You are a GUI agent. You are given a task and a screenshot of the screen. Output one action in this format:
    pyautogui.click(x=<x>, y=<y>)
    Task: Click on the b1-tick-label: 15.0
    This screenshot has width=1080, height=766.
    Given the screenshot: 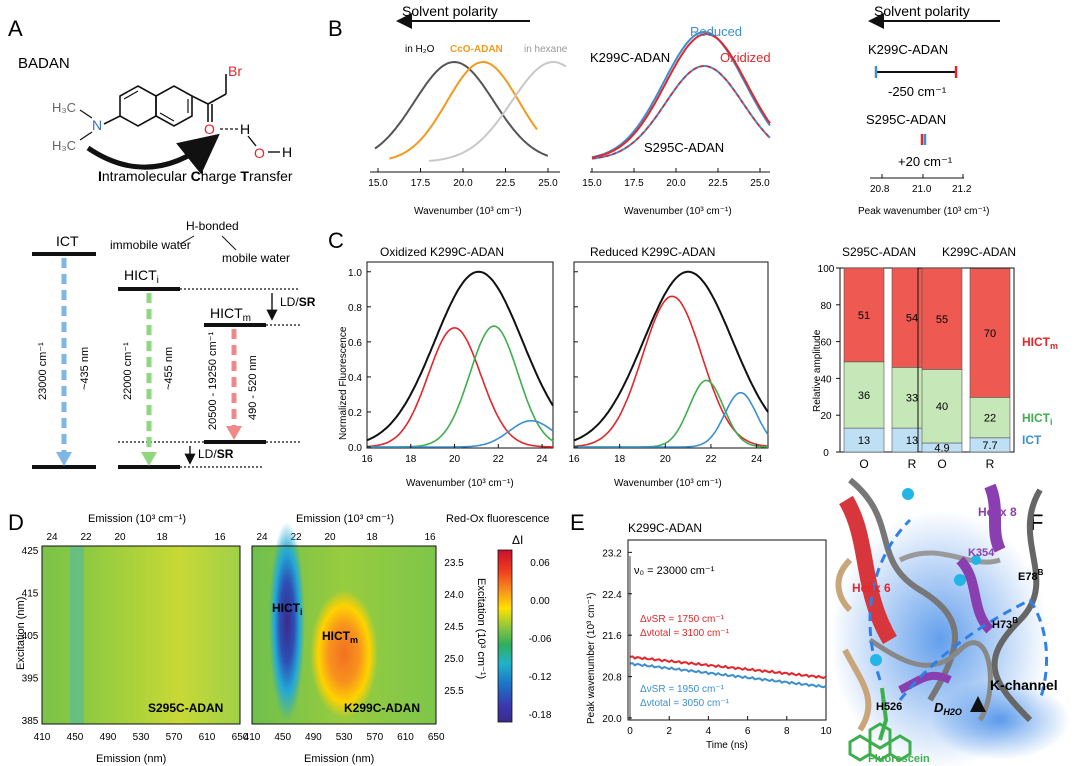 What is the action you would take?
    pyautogui.click(x=378, y=183)
    